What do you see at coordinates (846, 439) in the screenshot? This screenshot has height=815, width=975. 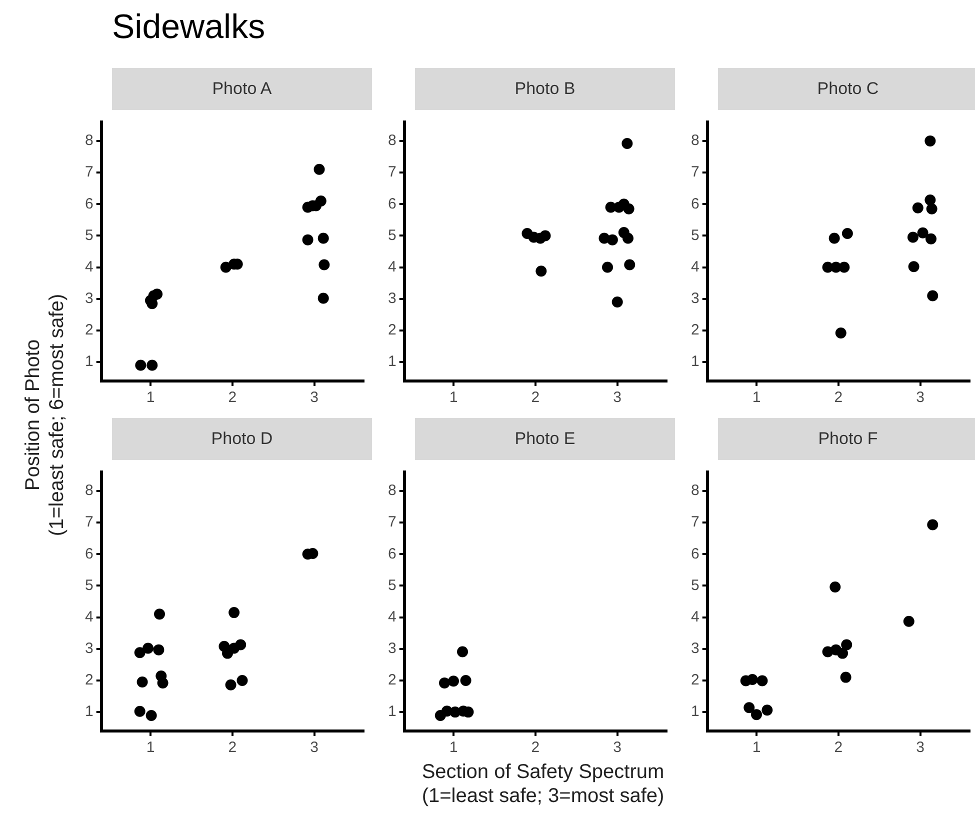 I see `chart-title: Photo F` at bounding box center [846, 439].